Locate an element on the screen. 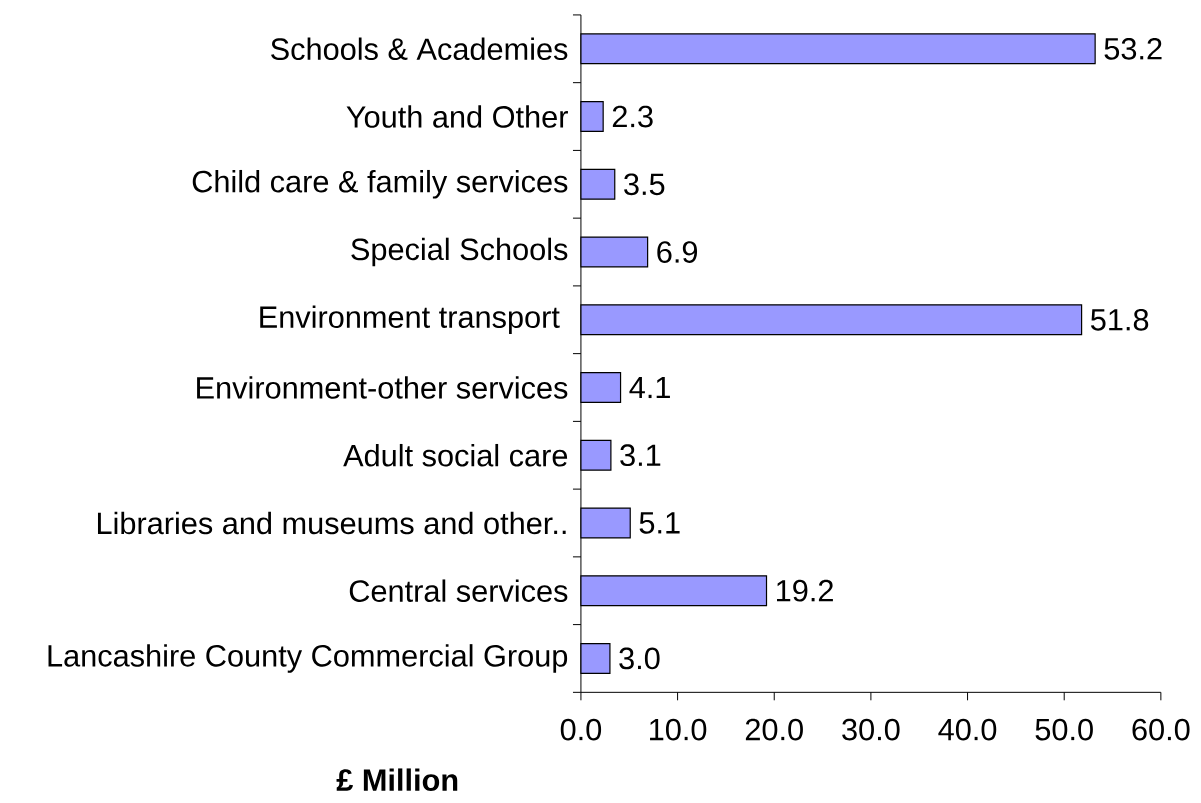  y-tick-label: Central services is located at coordinates (458, 591).